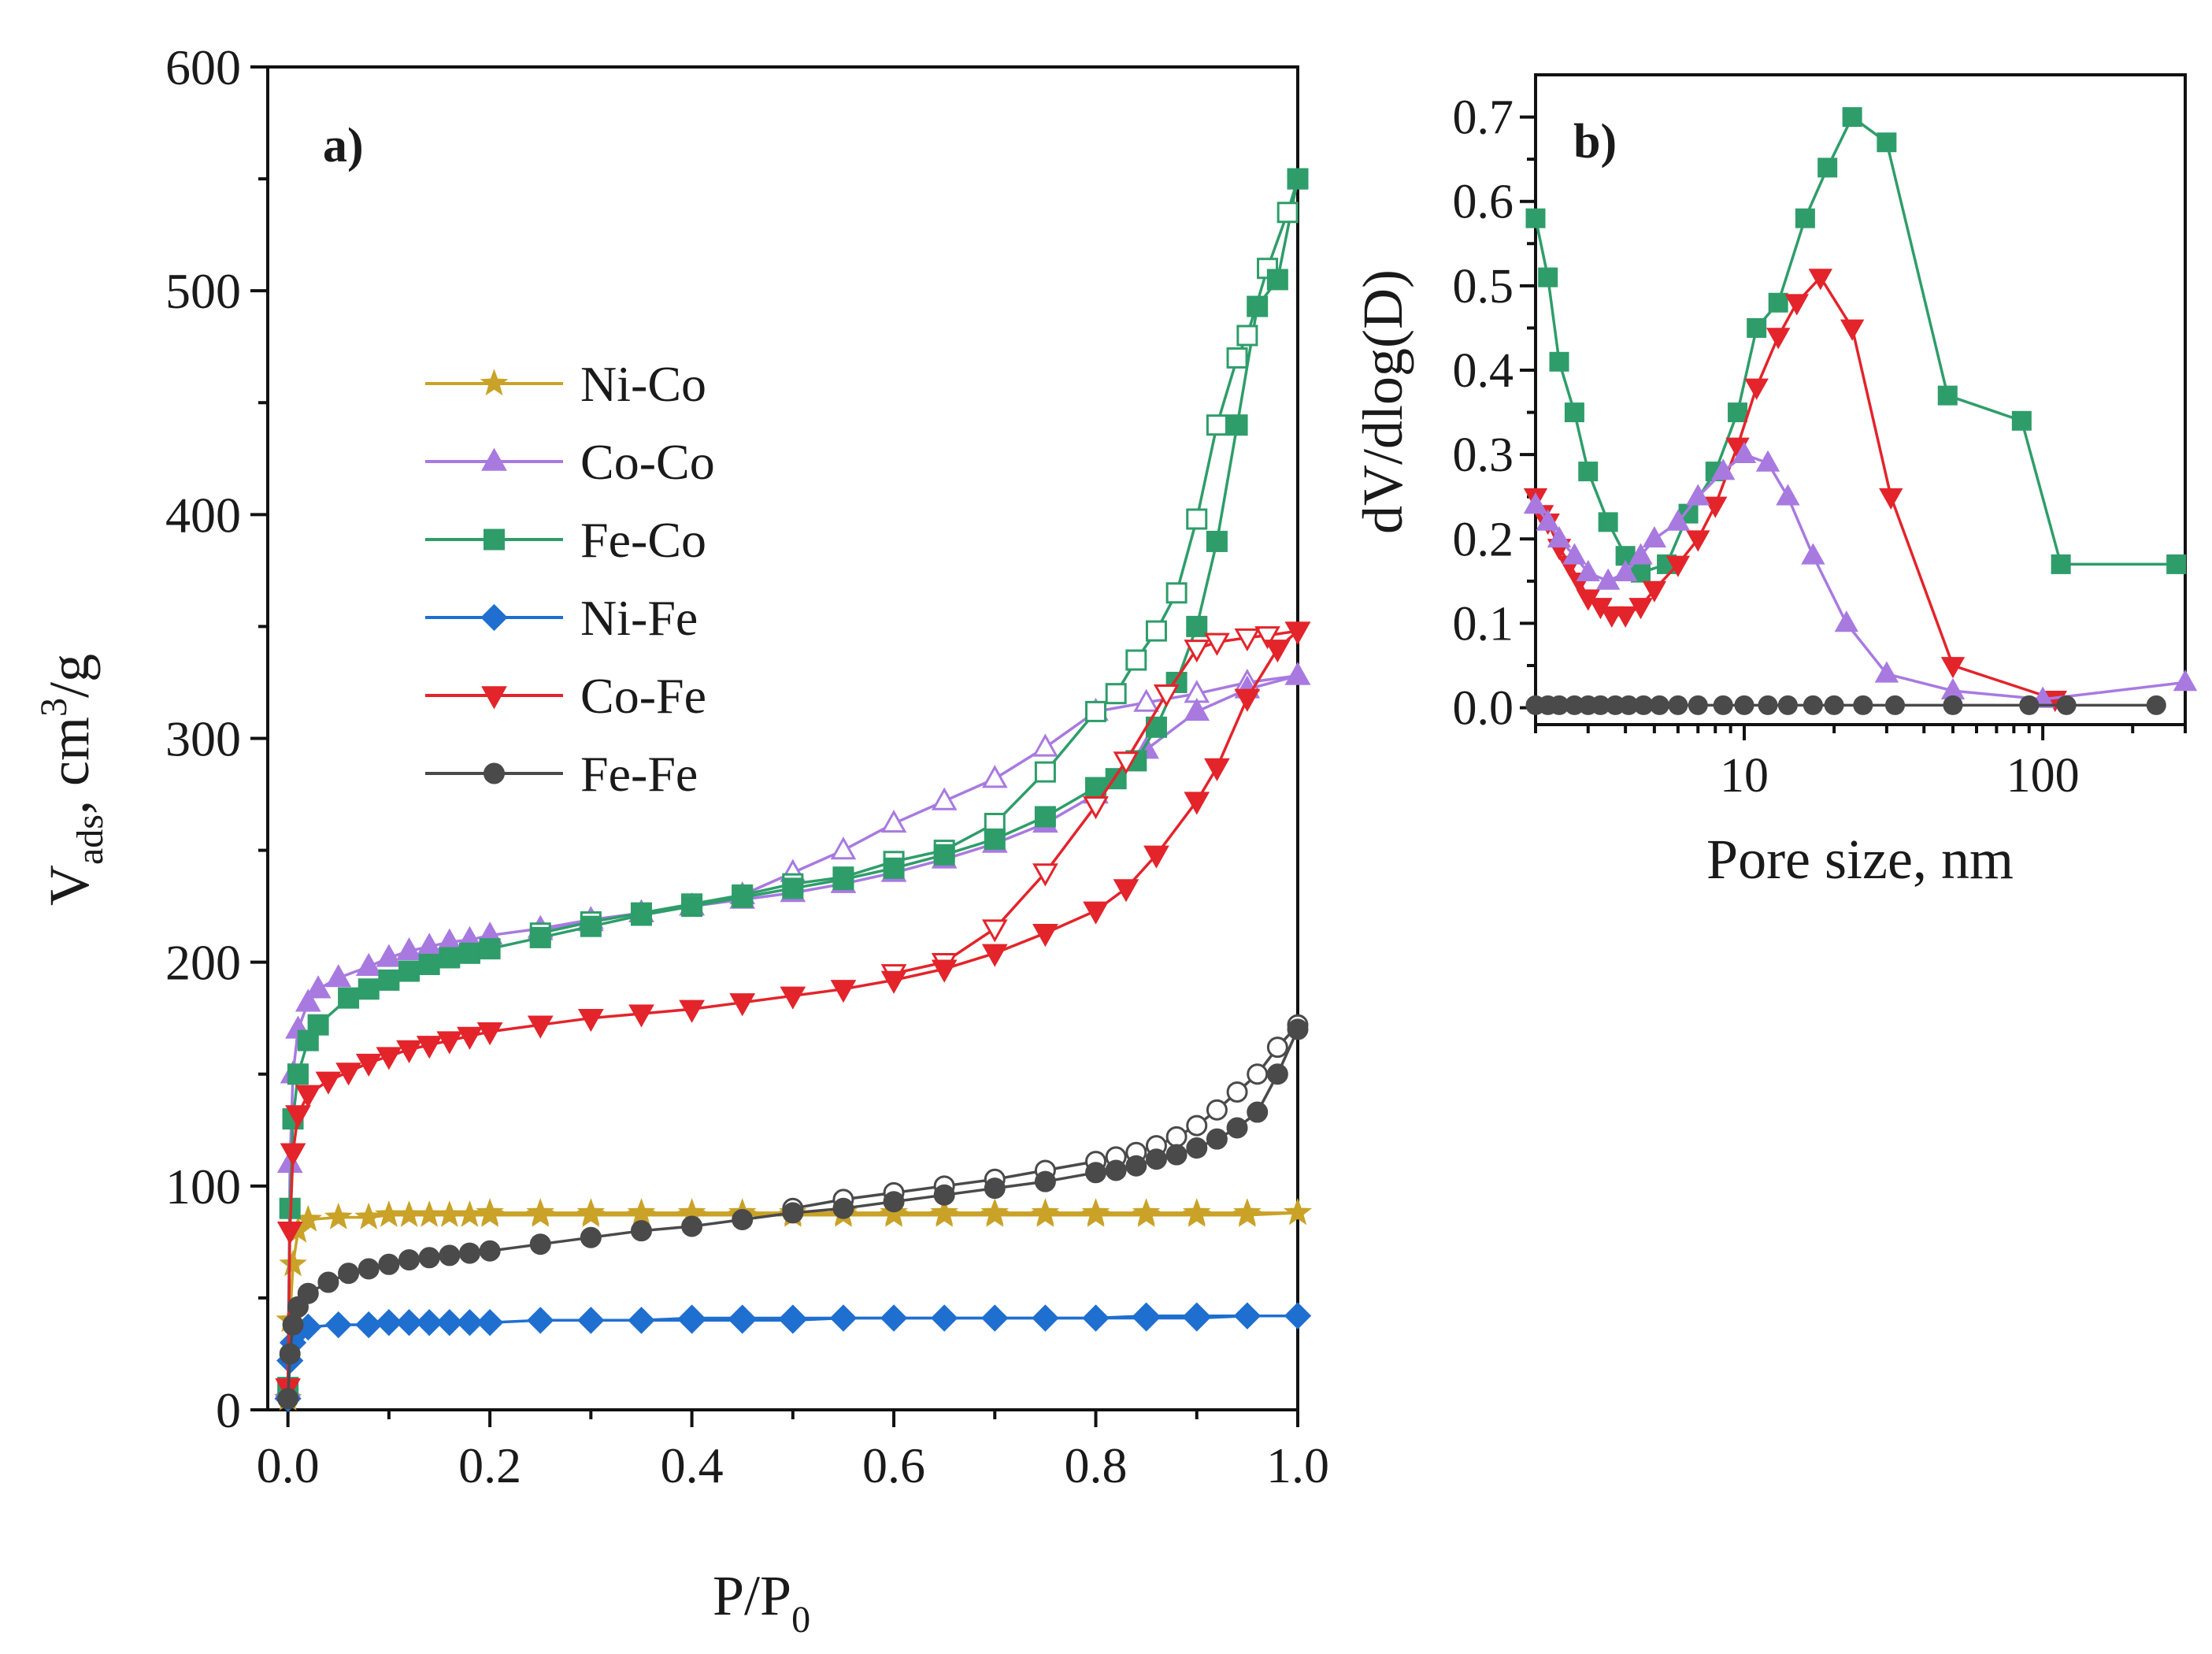 Image resolution: width=2212 pixels, height=1654 pixels. I want to click on series-fe-fe, so click(793, 1212).